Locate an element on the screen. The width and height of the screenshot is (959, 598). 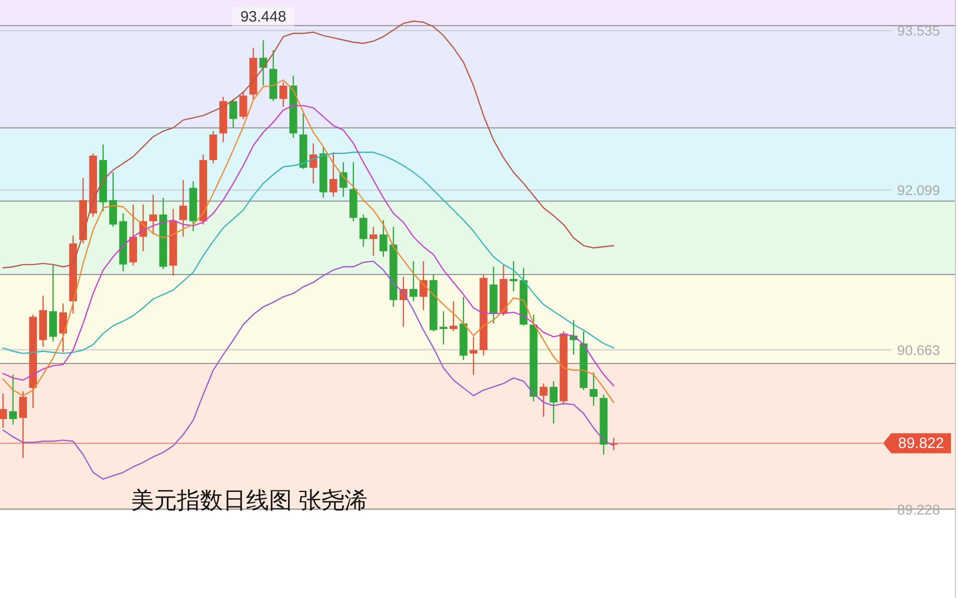
y-tick-label: 90.663 is located at coordinates (918, 350).